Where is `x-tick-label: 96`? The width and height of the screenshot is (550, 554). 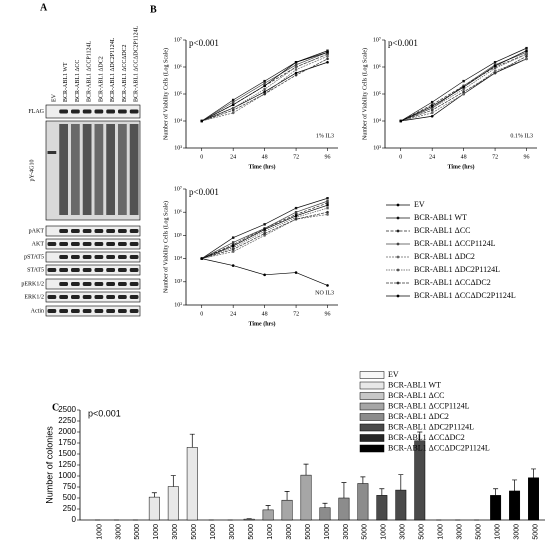
x-tick-label: 96 is located at coordinates (328, 157).